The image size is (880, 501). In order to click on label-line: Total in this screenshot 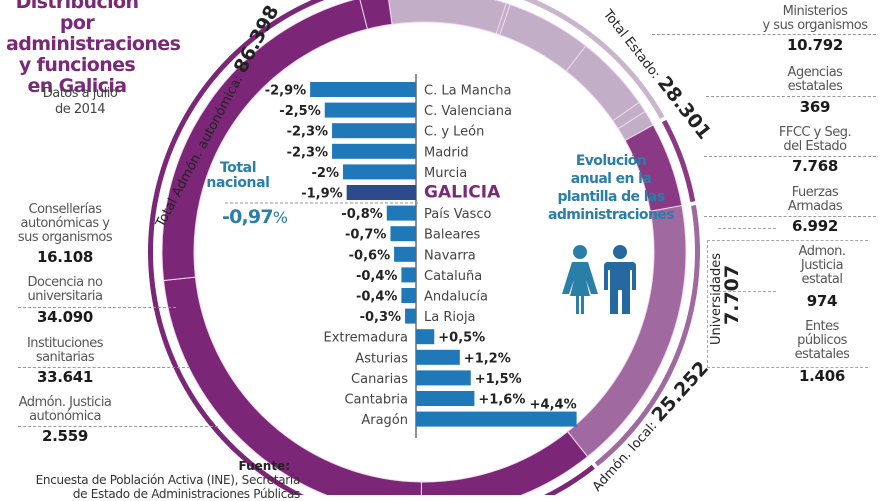, I will do `click(238, 168)`.